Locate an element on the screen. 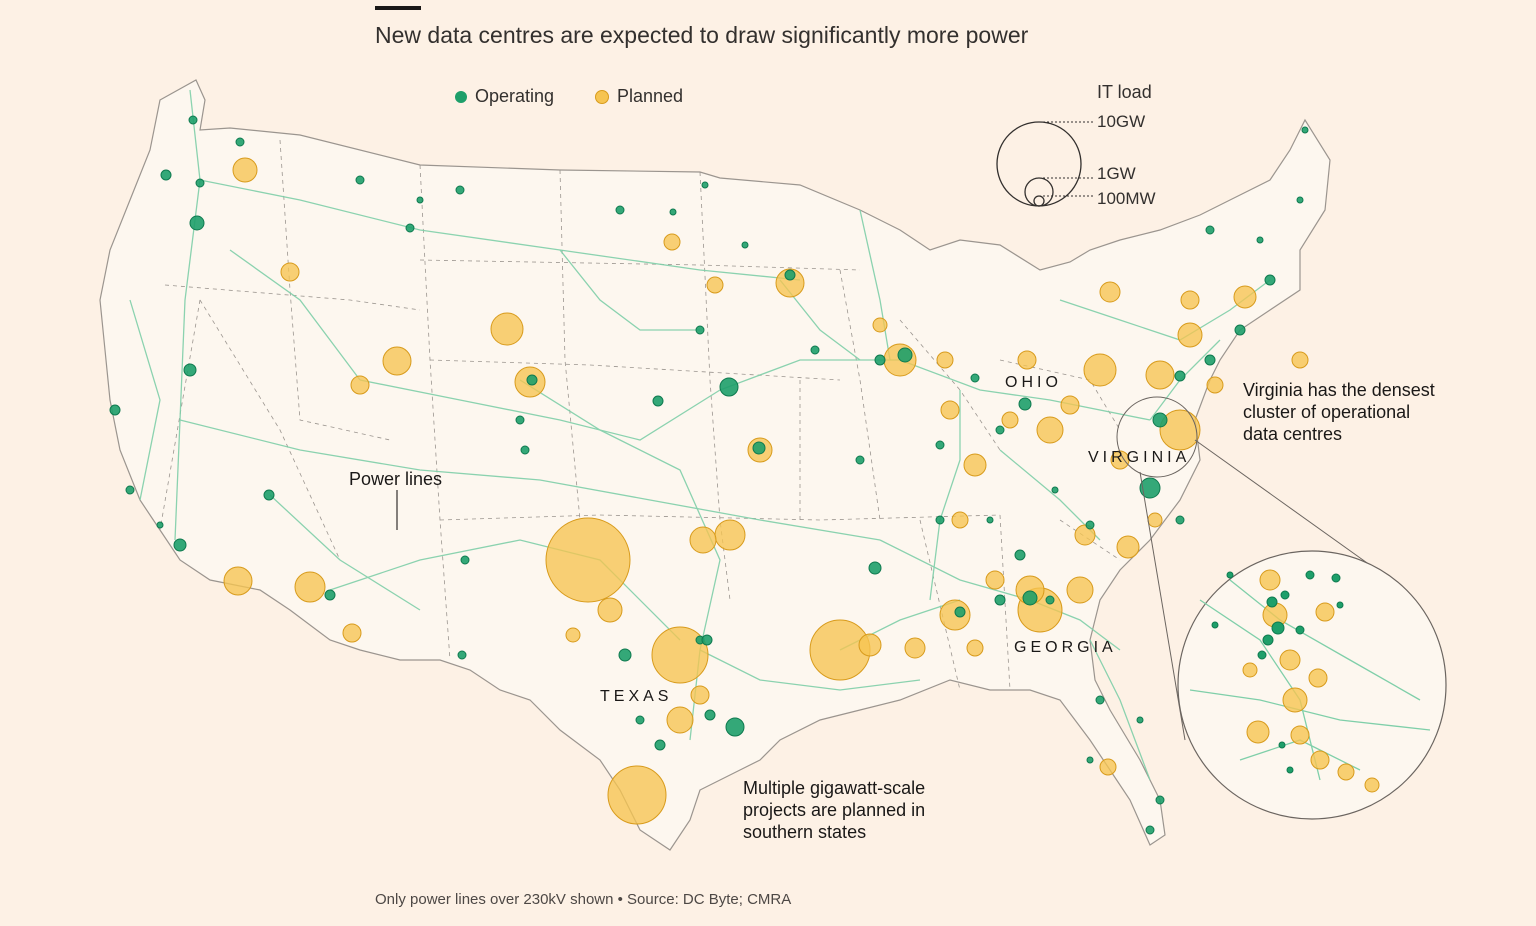 The height and width of the screenshot is (926, 1536). state-label-ohio: OHIO is located at coordinates (1033, 382).